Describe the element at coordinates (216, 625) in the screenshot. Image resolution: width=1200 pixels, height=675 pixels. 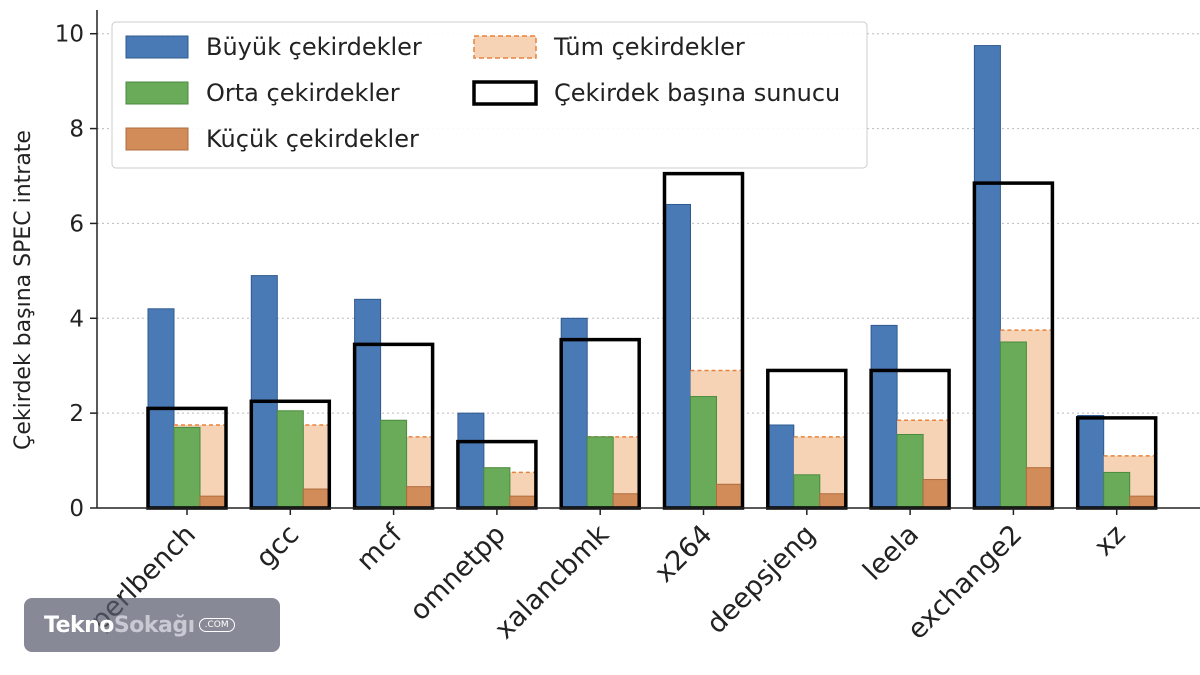
I see `watermark-domain: .COM` at that location.